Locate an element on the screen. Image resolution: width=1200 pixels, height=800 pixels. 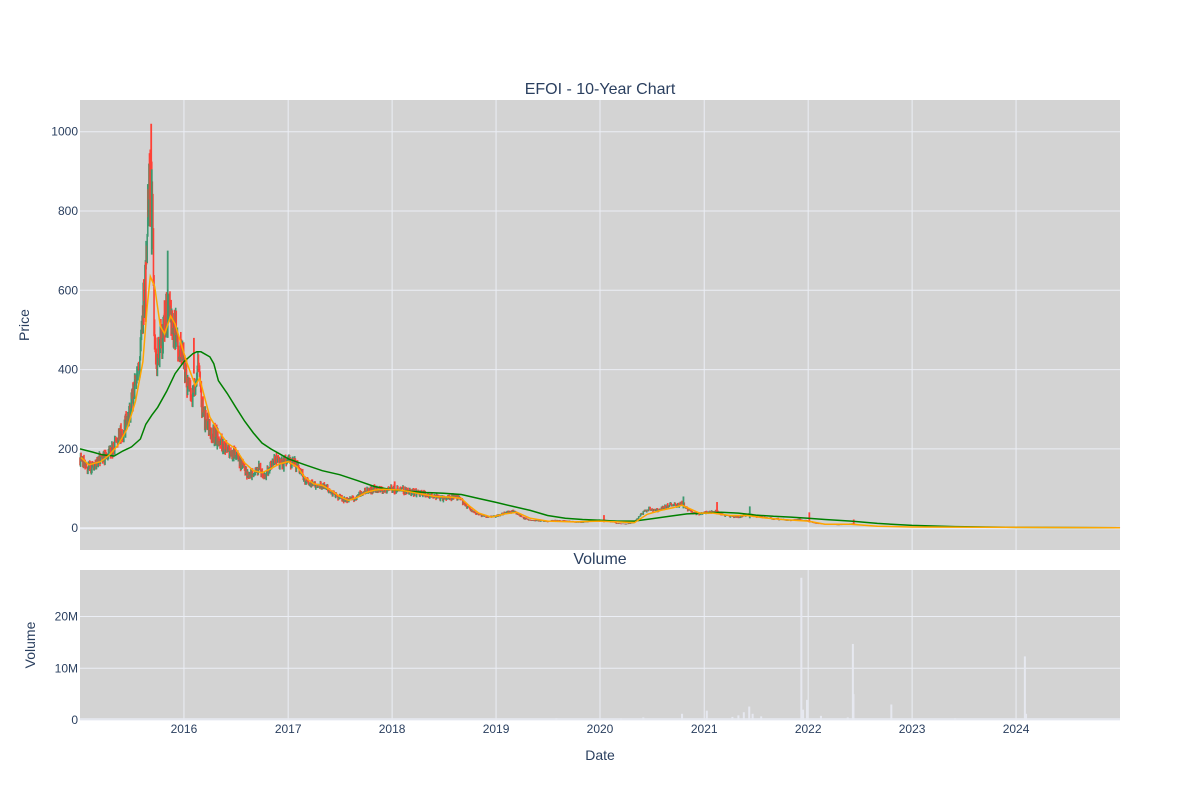
volume-baseline-bars is located at coordinates (600, 719).